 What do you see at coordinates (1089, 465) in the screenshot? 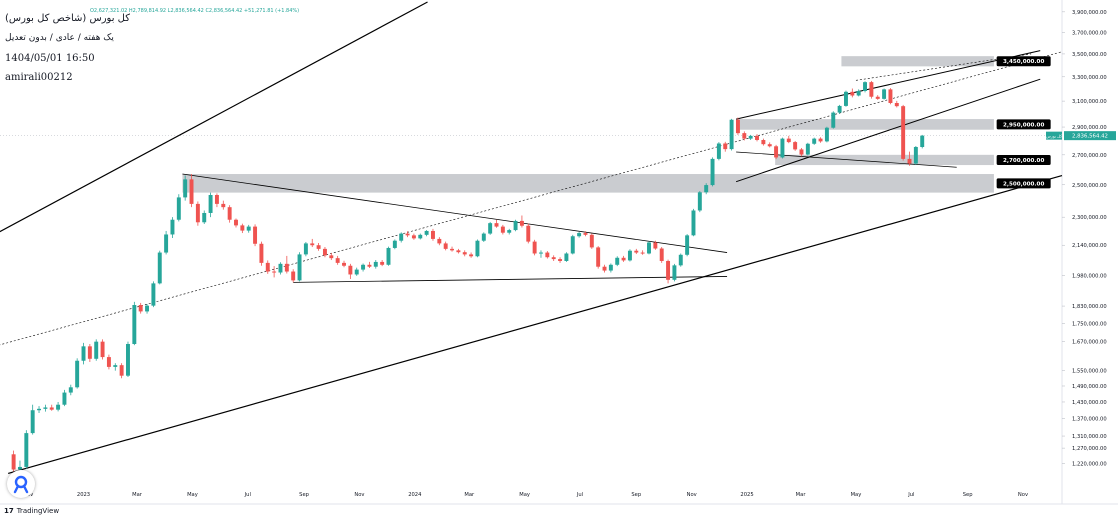
I see `price-tick-label: 1,220,000.00` at bounding box center [1089, 465].